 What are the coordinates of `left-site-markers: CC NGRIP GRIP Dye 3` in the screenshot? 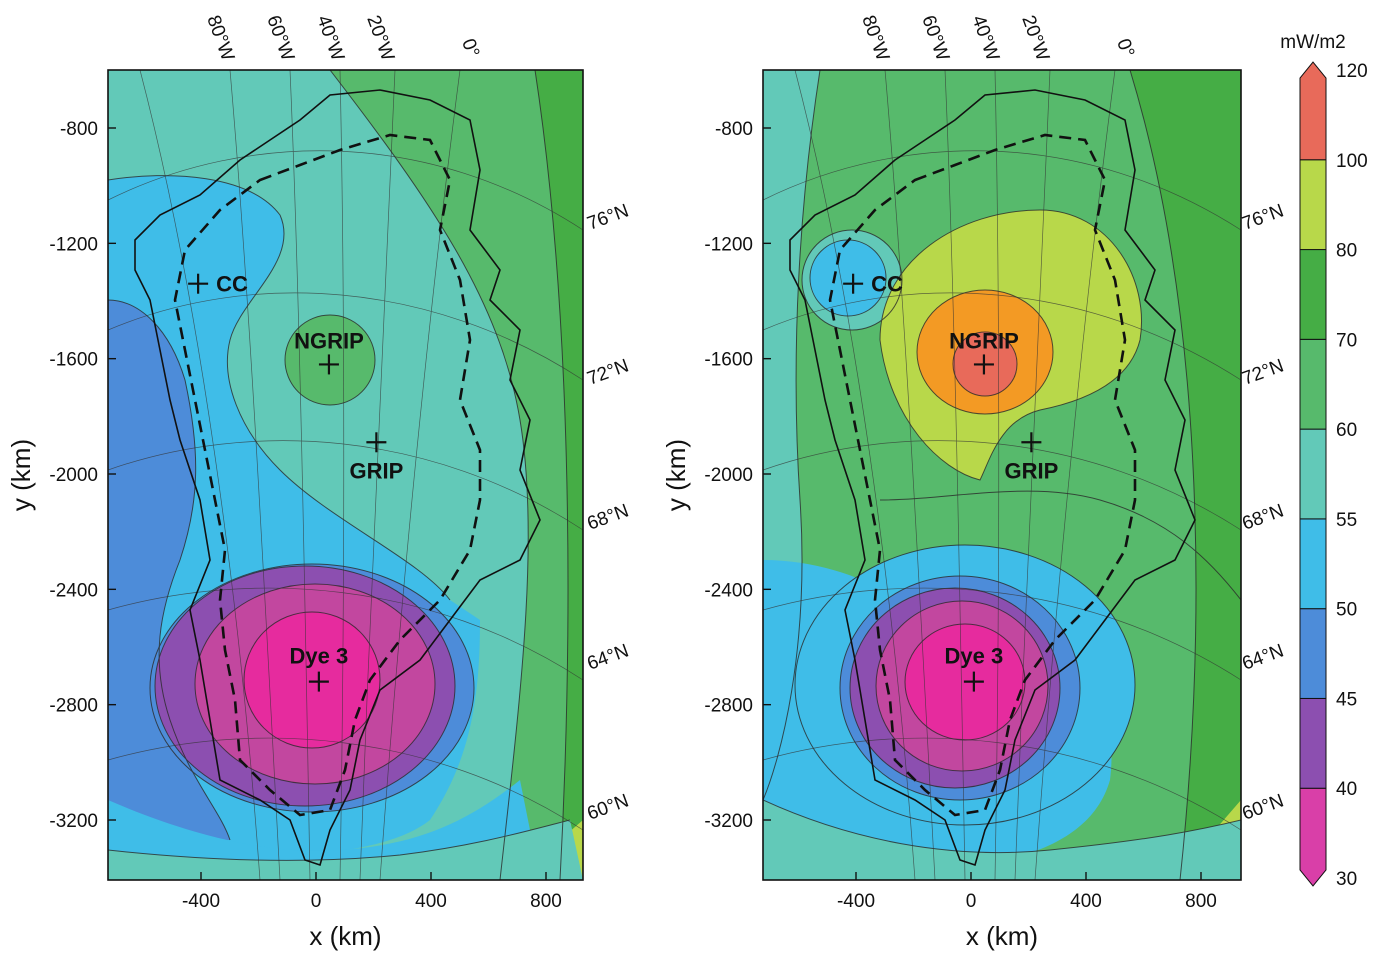 It's located at (295, 482).